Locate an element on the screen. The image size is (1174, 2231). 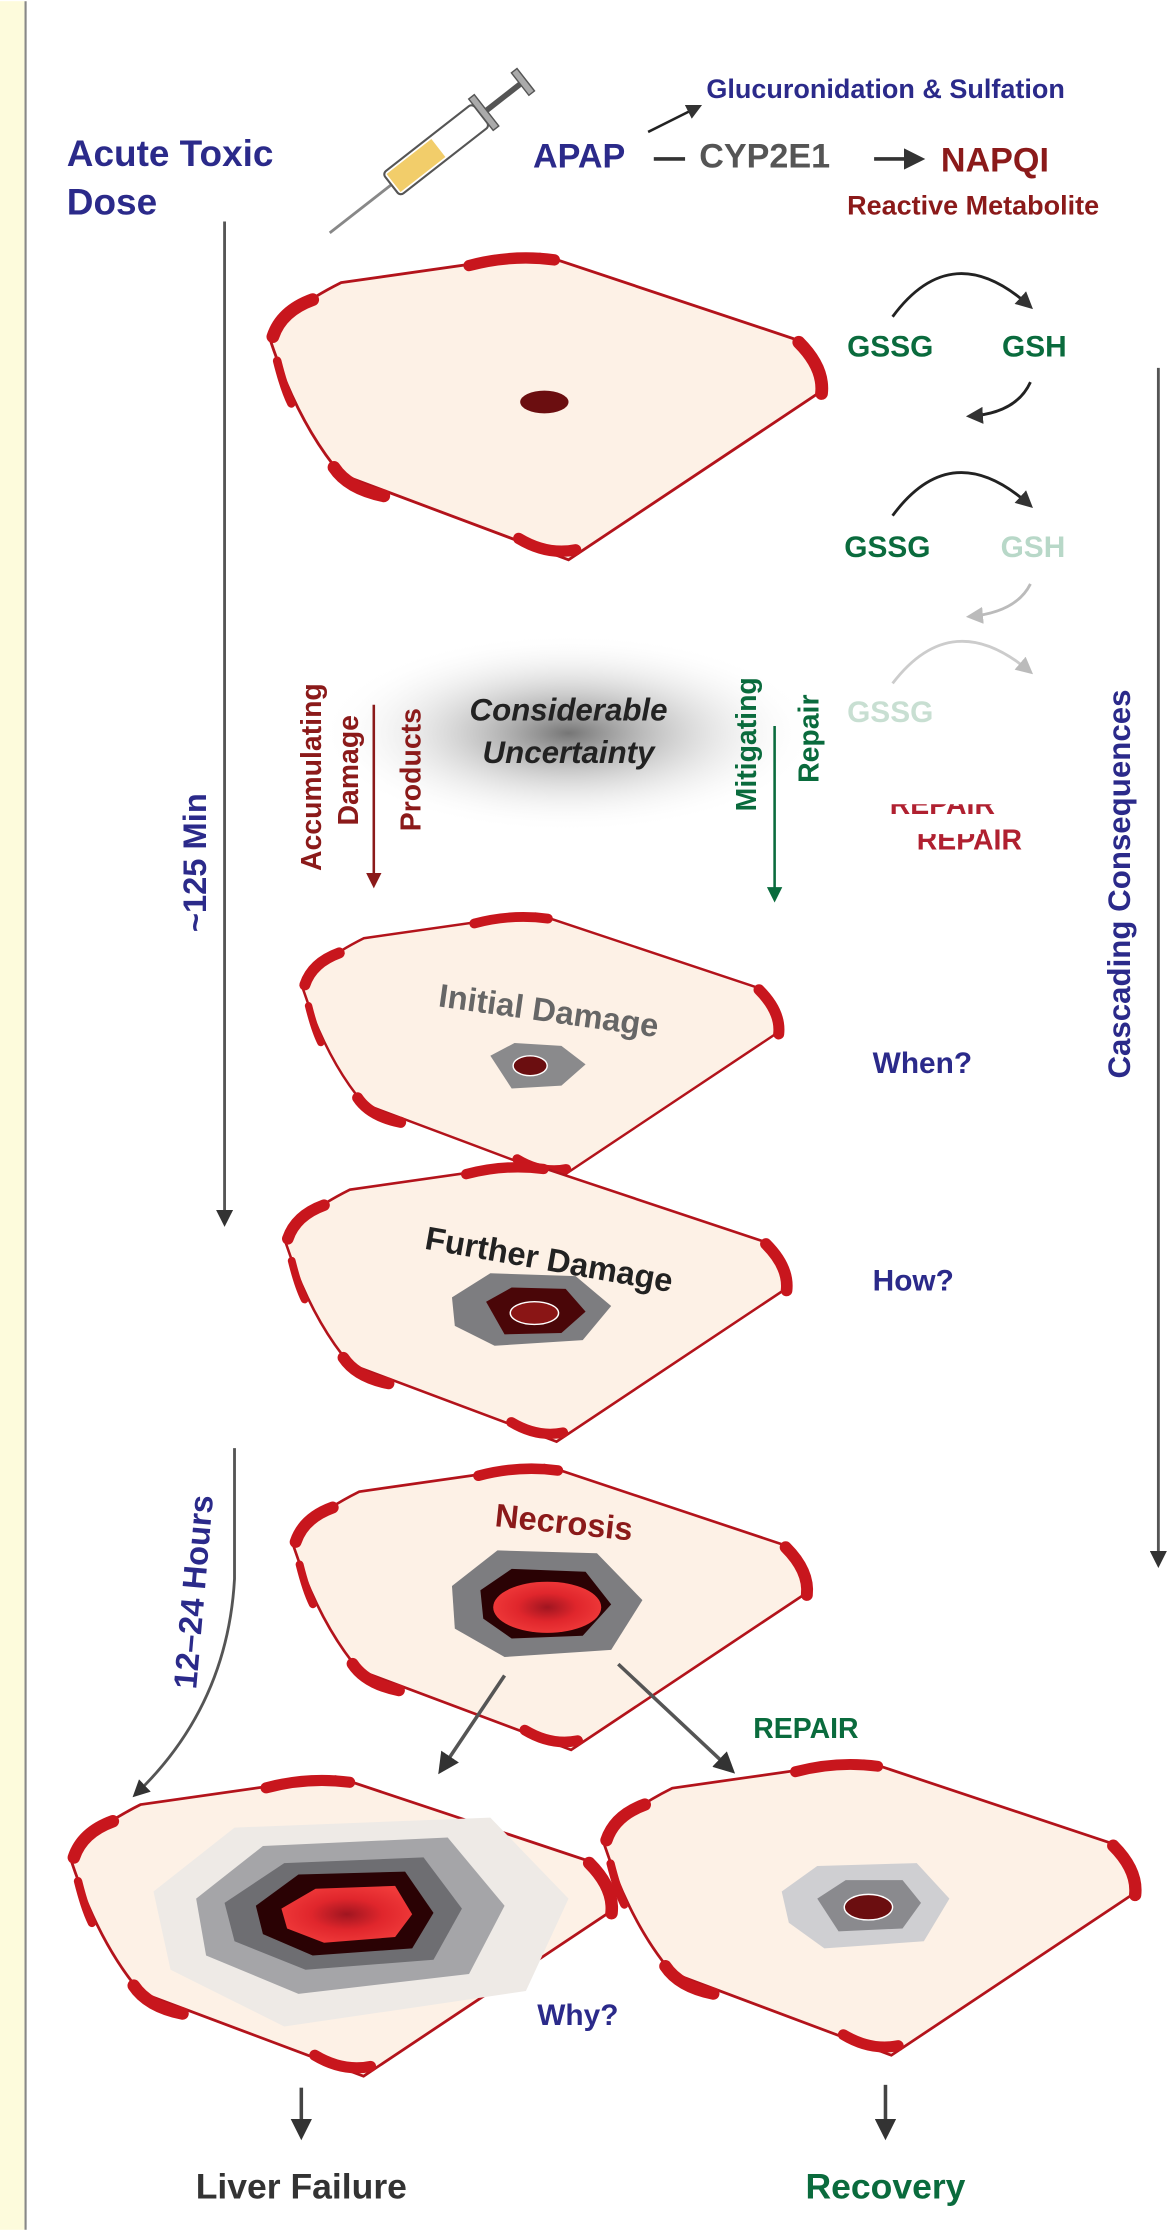
late-time: 12–24 Hours is located at coordinates (193, 1591).